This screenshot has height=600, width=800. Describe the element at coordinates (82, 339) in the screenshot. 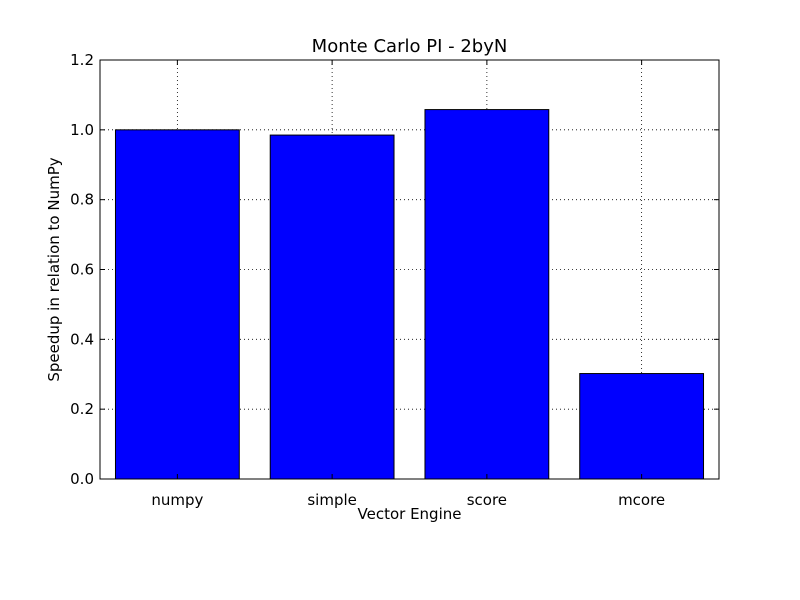

I see `y-tick-label: 0.4` at that location.